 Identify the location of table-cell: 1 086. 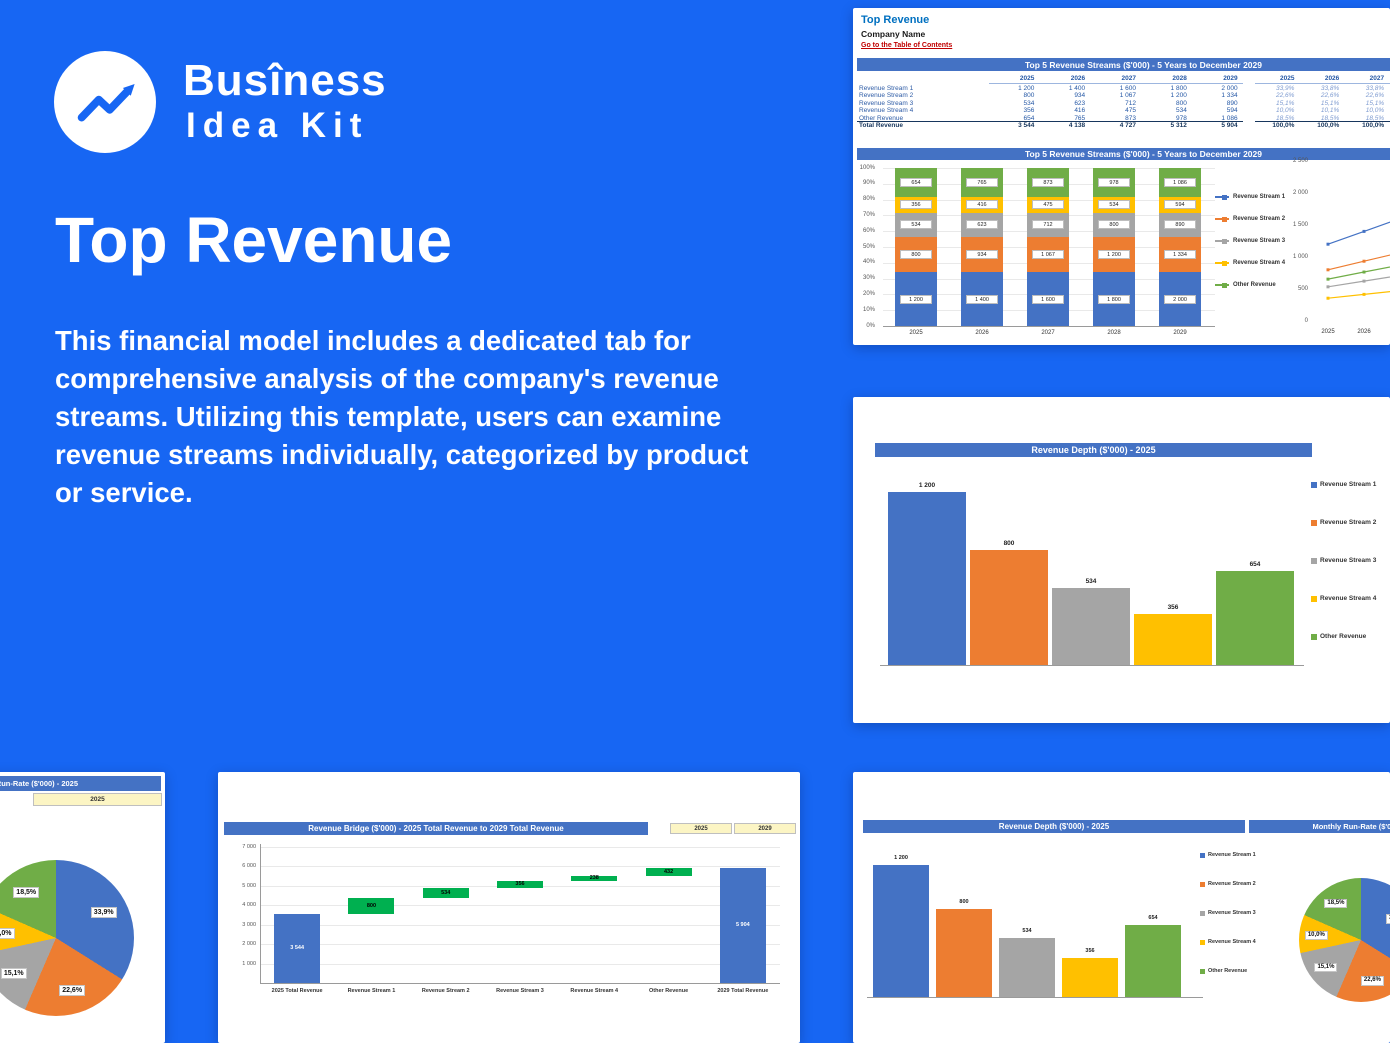
(1229, 118).